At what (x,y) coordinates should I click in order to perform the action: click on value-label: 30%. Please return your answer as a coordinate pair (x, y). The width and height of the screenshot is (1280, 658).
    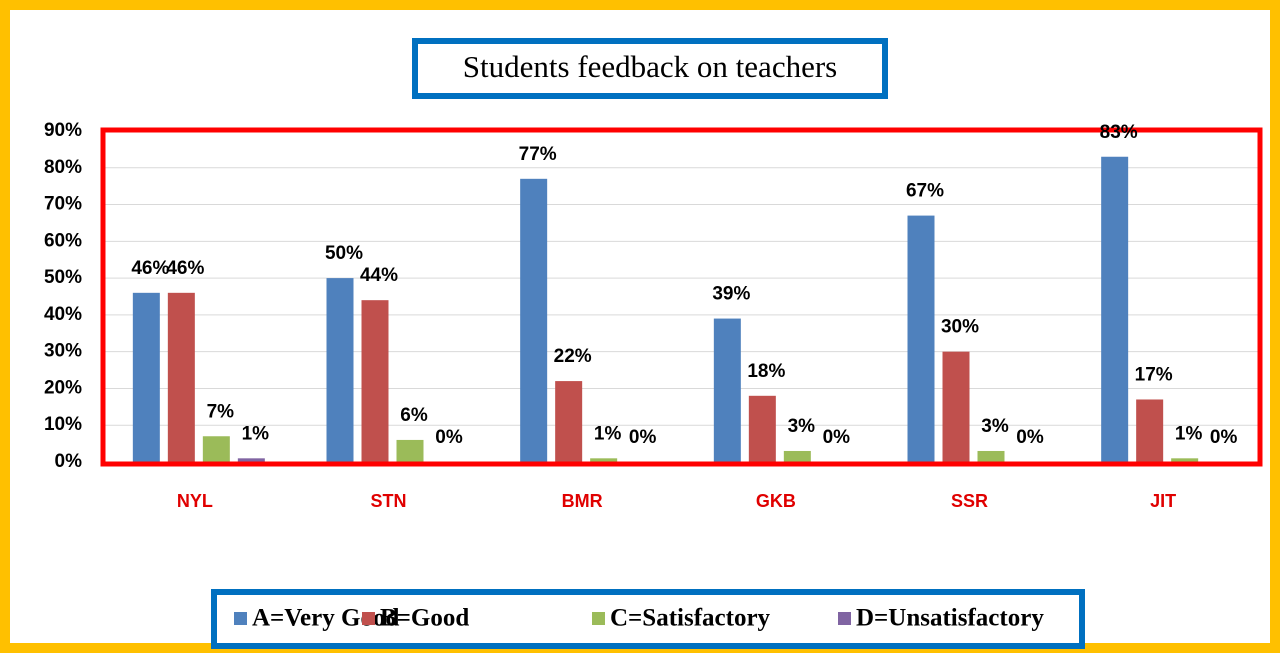
    Looking at the image, I should click on (960, 327).